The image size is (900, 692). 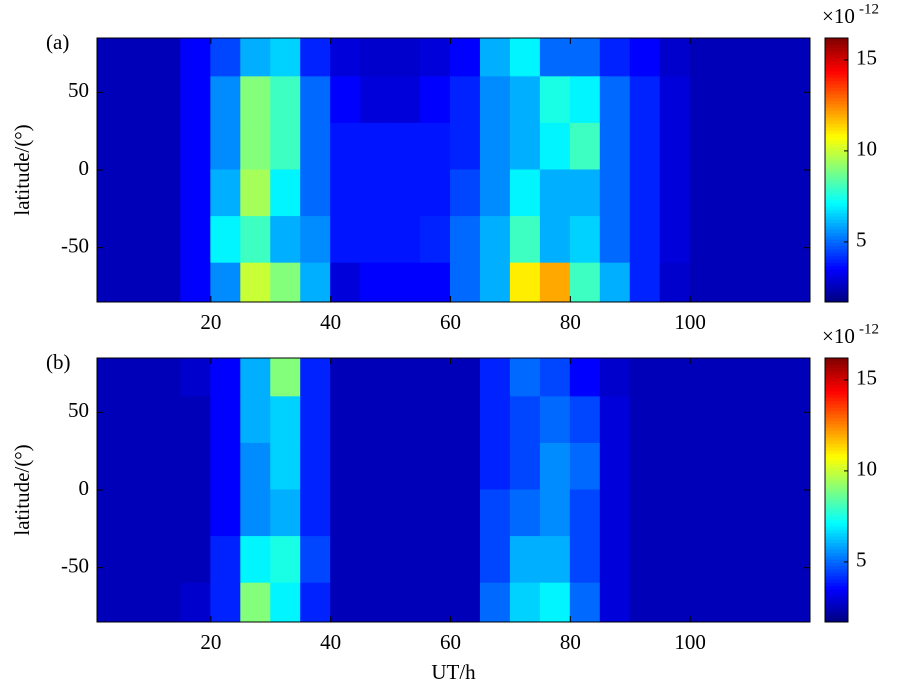 I want to click on colorbar-exponent-base: ×10, so click(x=838, y=336).